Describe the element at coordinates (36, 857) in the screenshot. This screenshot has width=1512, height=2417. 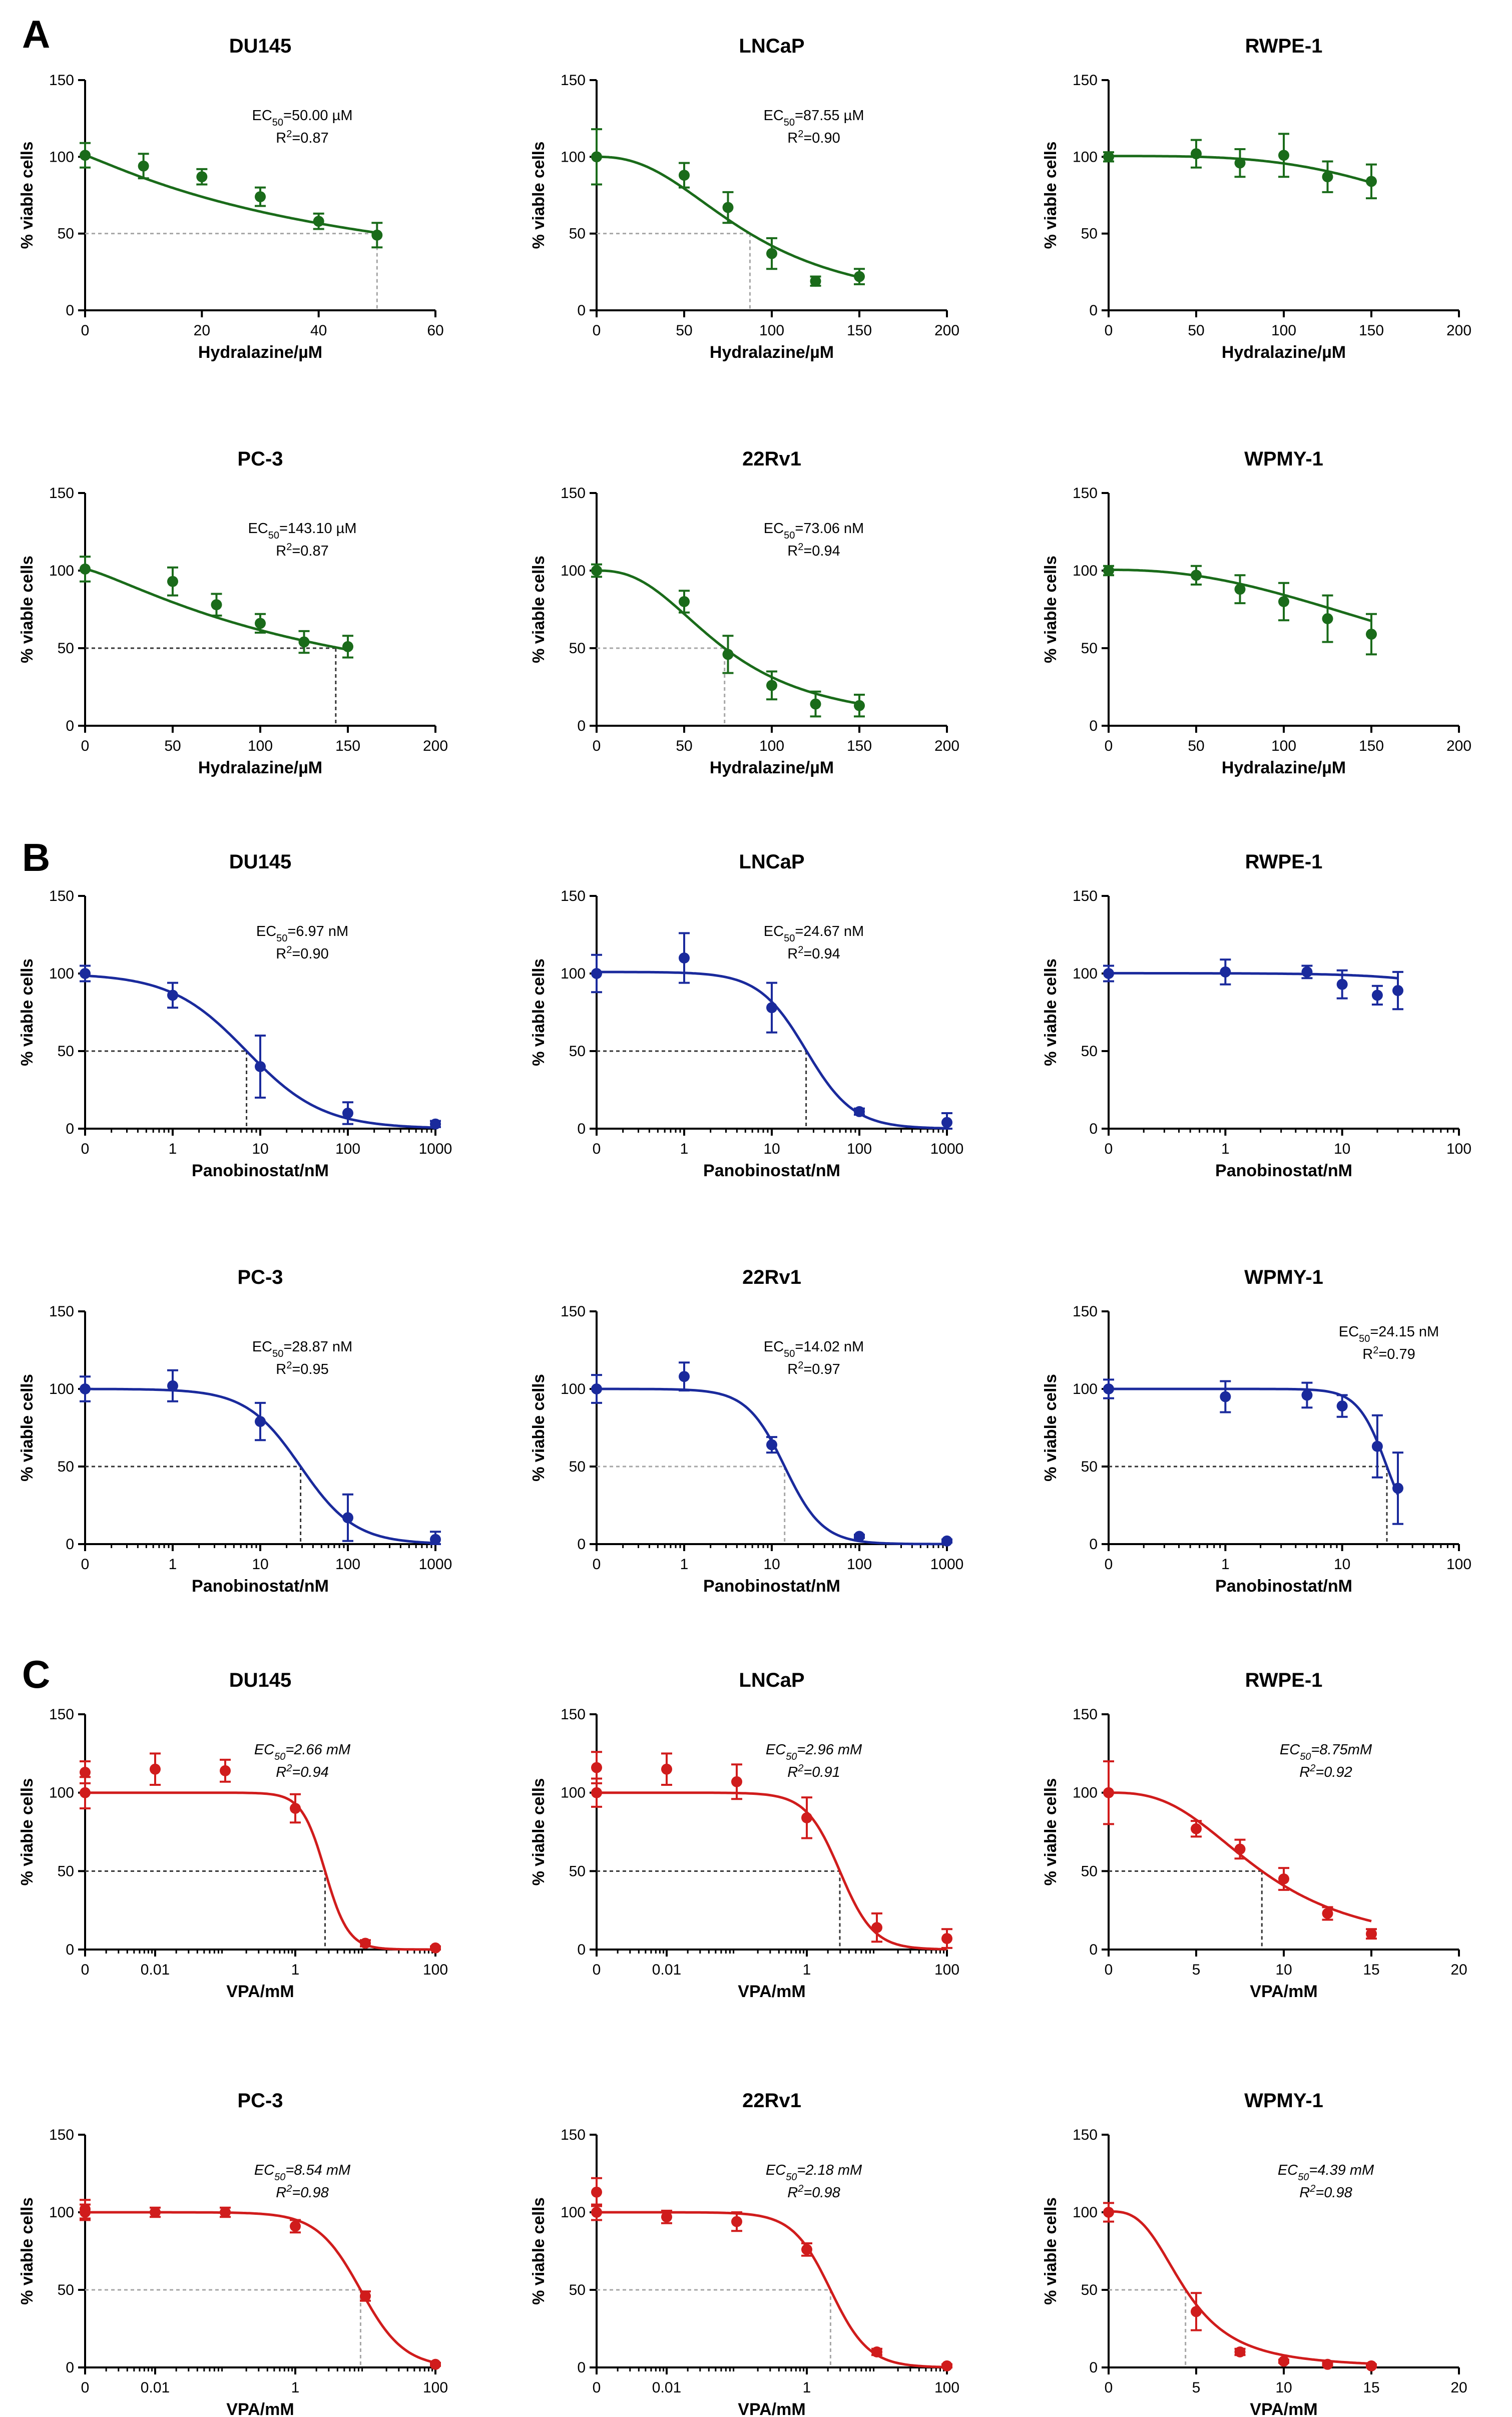
I see `panel-letter-b: B` at that location.